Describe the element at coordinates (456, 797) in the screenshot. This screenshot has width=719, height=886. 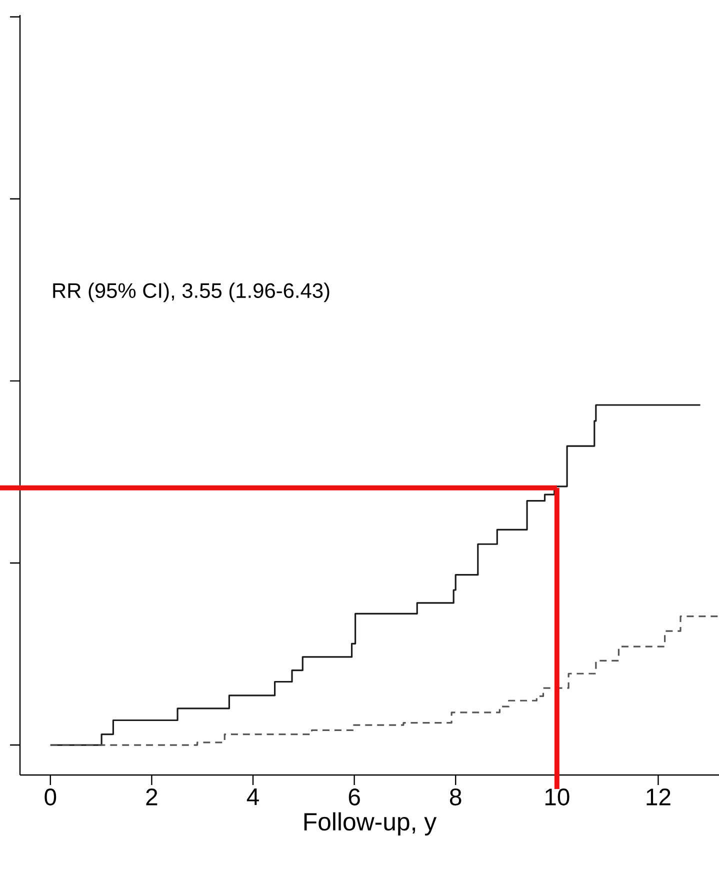
I see `x-tick-label: 8` at that location.